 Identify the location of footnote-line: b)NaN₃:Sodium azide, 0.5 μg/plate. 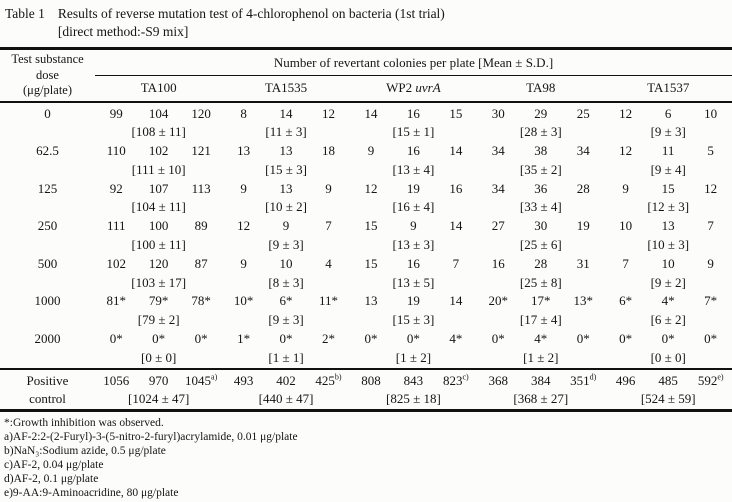
(85, 451).